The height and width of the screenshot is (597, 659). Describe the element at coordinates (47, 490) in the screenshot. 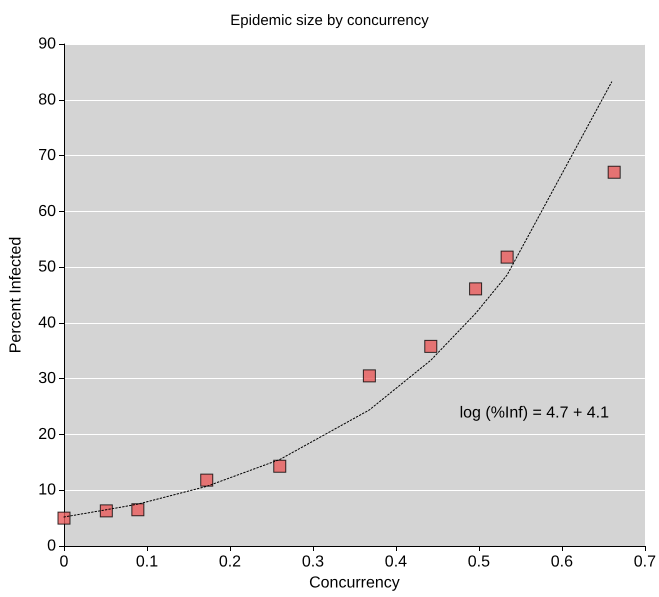

I see `y-tick-label: 10` at that location.